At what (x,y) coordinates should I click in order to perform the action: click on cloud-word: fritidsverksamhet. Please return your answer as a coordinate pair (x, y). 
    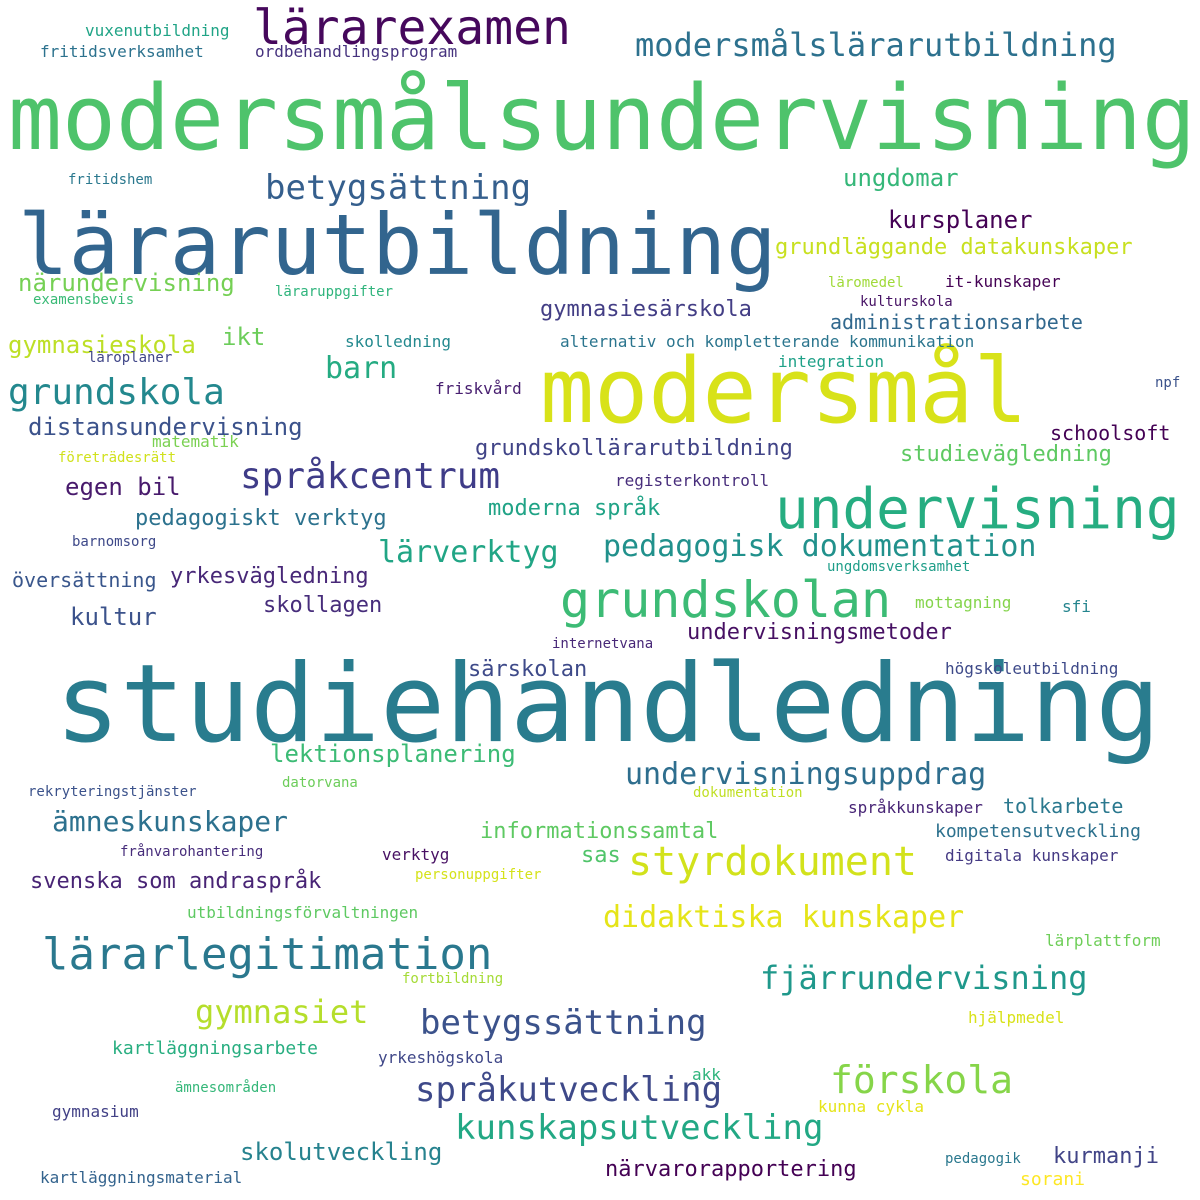
    Looking at the image, I should click on (122, 51).